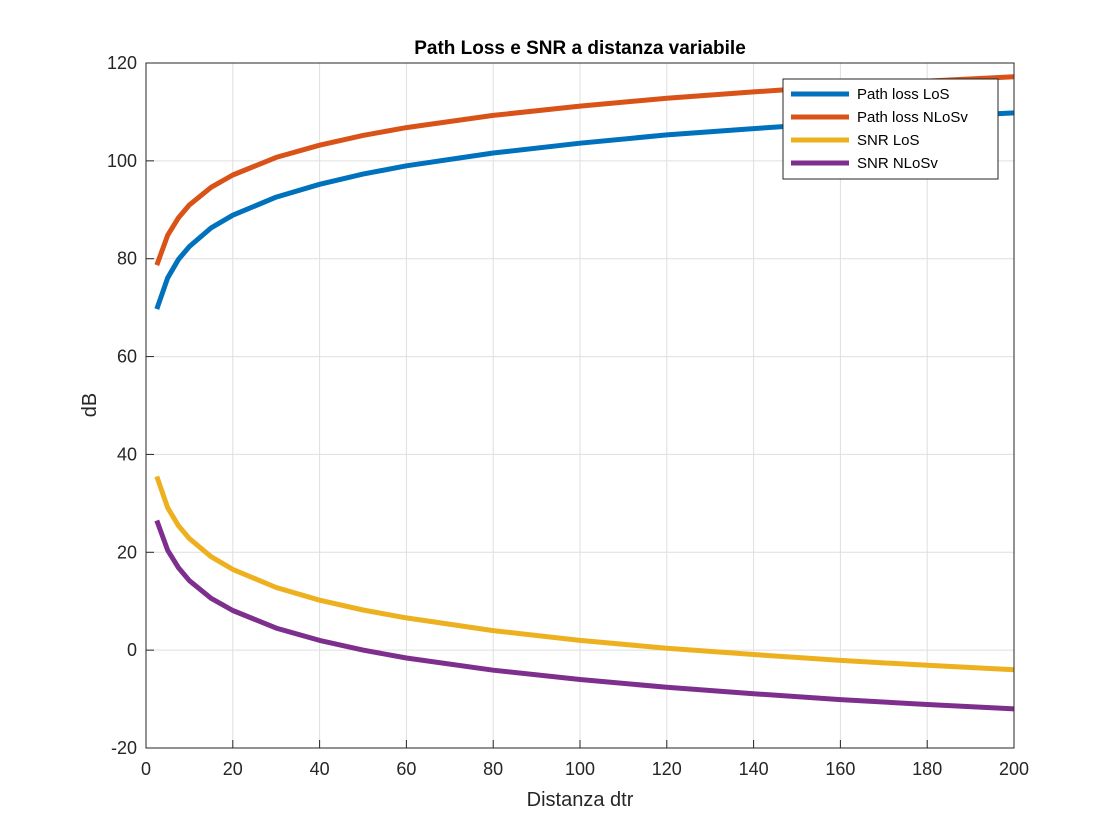  Describe the element at coordinates (897, 163) in the screenshot. I see `legend-entry-label: SNR NLoSv` at that location.